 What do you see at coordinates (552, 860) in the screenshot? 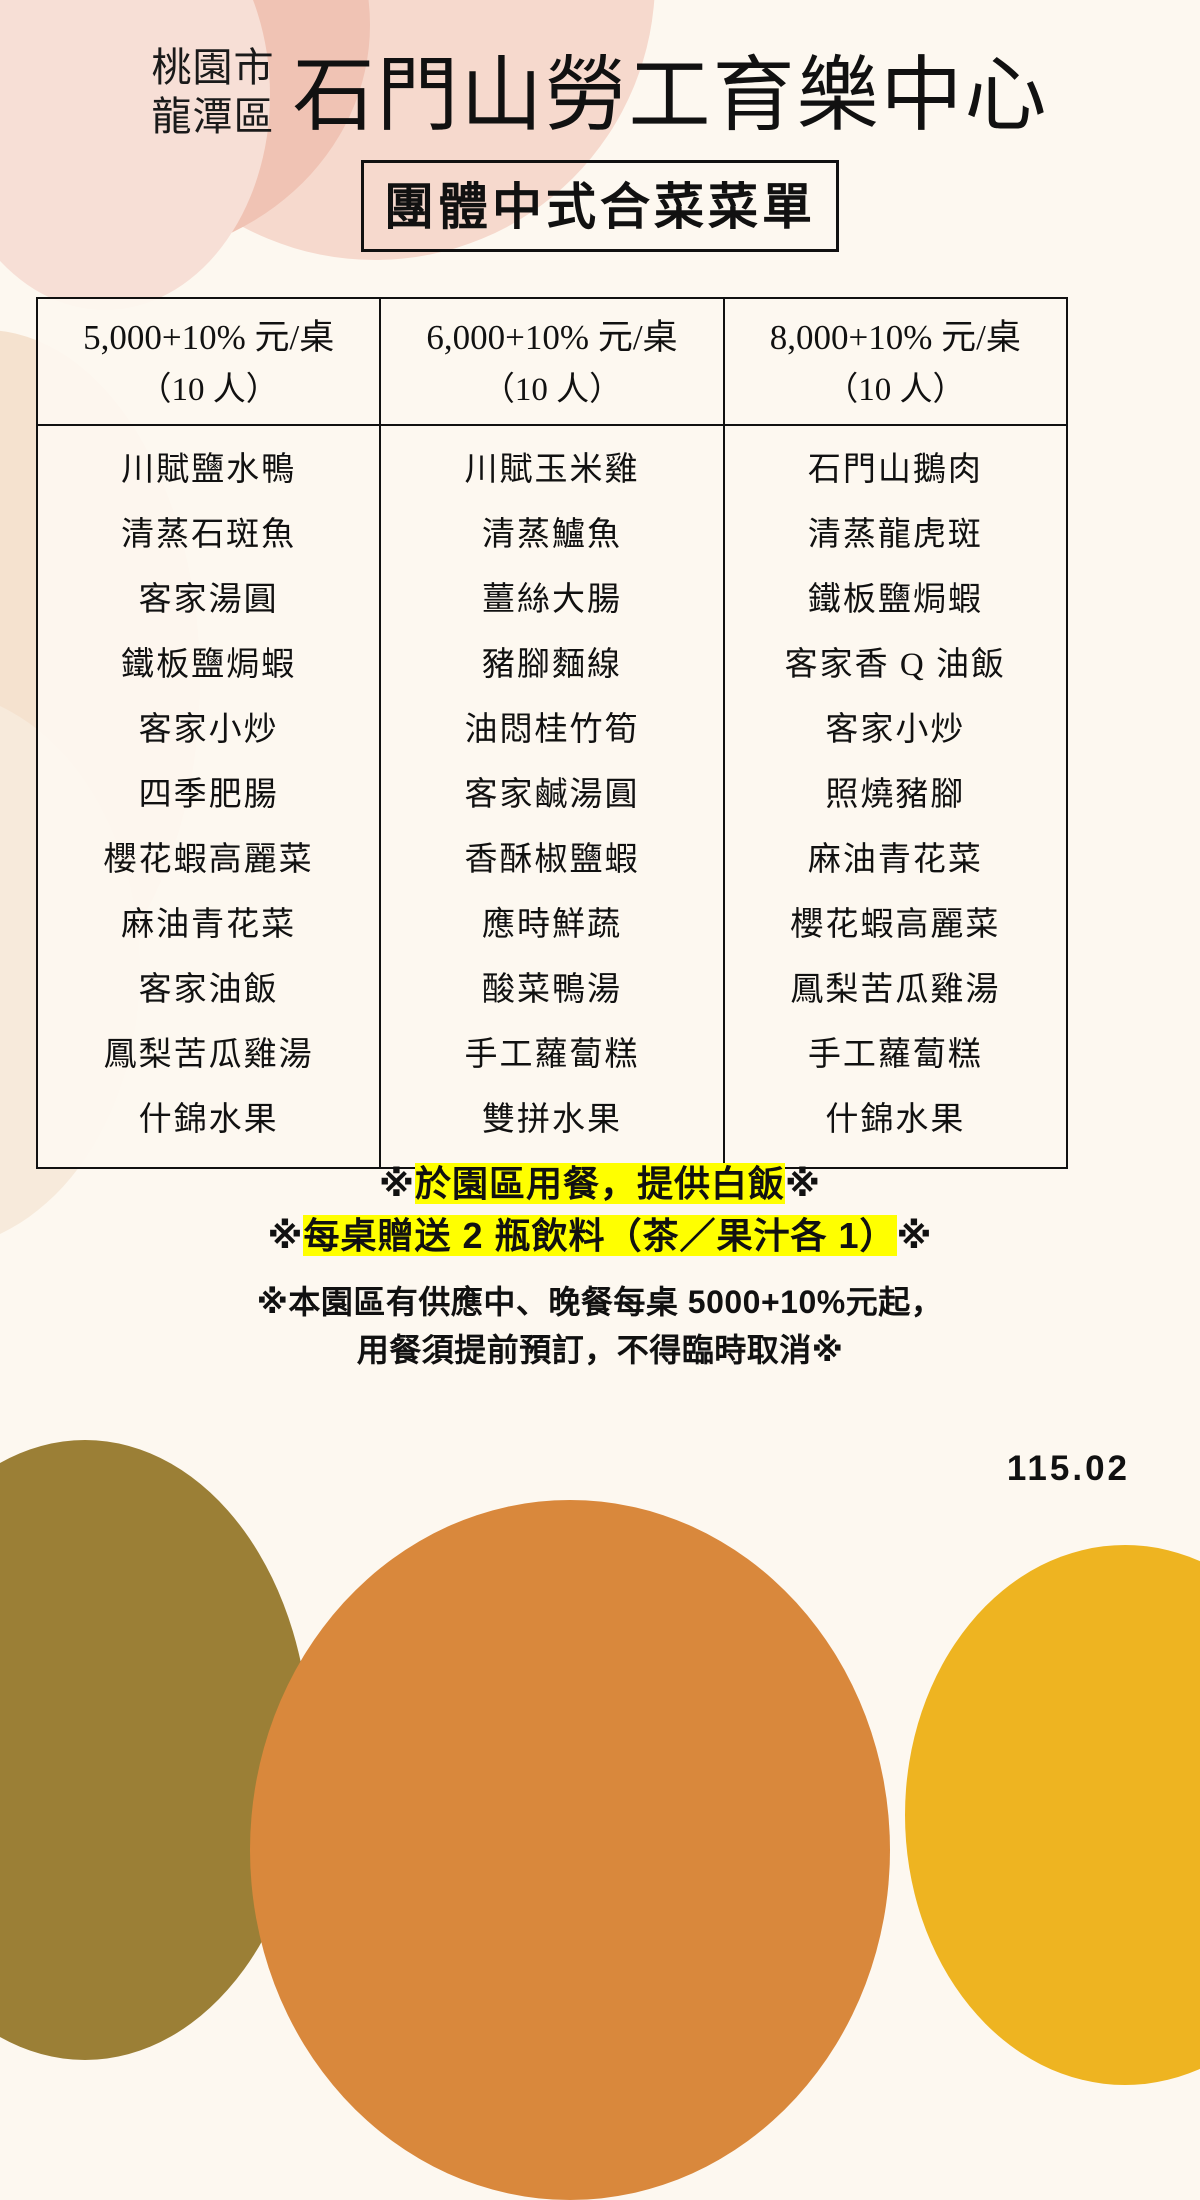
I see `dish-item: 香酥椒鹽蝦` at bounding box center [552, 860].